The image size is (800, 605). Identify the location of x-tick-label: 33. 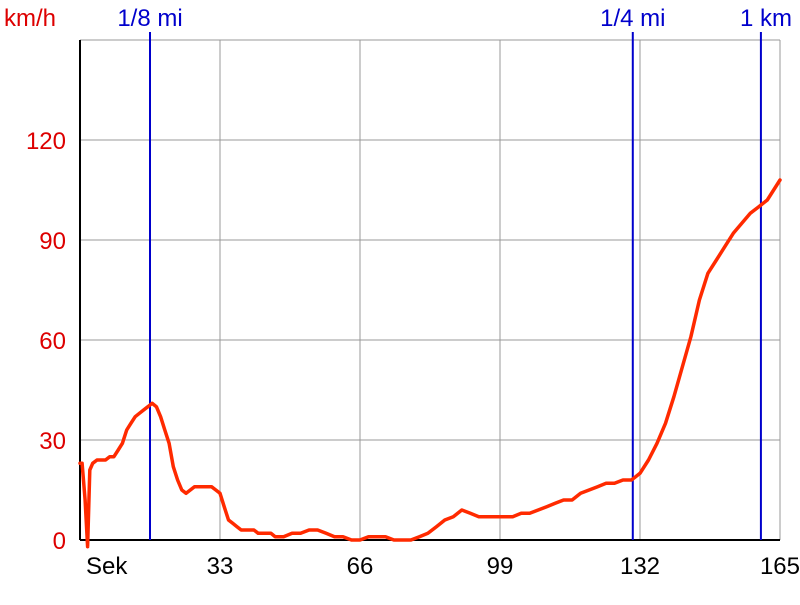
(220, 566).